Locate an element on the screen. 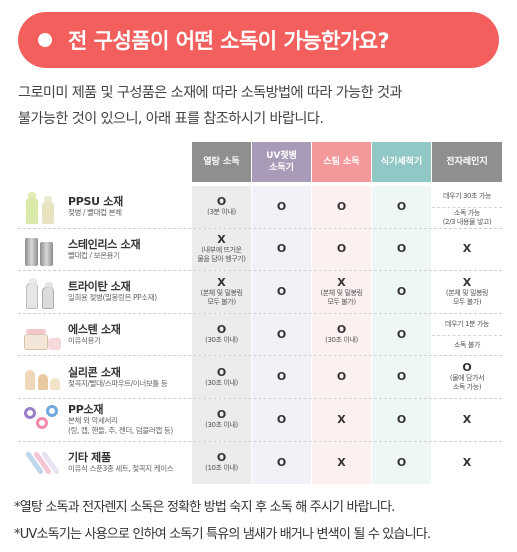  note: (물에 담가서 소독 가능) is located at coordinates (467, 383).